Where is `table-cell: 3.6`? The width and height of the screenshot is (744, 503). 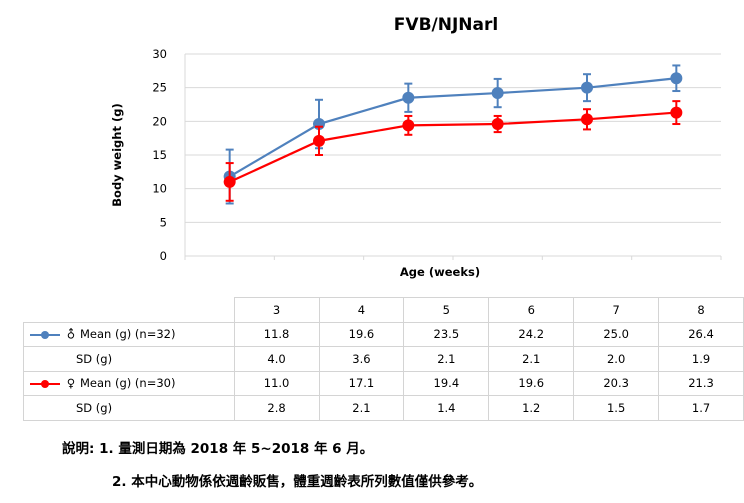
table-cell: 3.6 is located at coordinates (361, 359).